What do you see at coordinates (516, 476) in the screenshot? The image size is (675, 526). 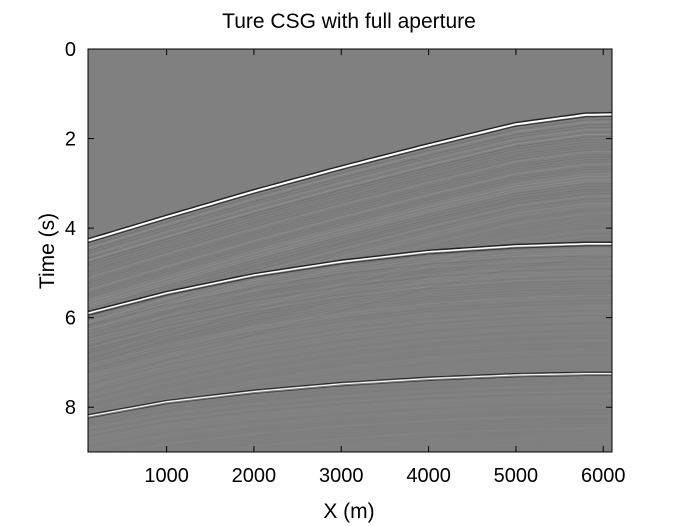 I see `x-tick-label: 5000` at bounding box center [516, 476].